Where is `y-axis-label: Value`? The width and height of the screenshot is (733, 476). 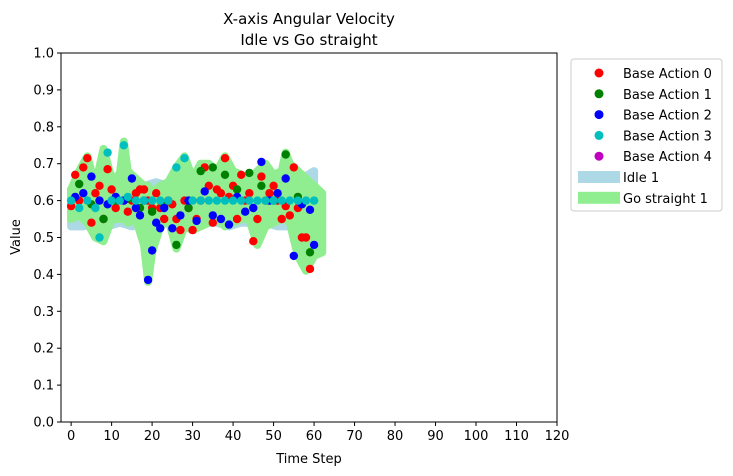
y-axis-label: Value is located at coordinates (16, 237).